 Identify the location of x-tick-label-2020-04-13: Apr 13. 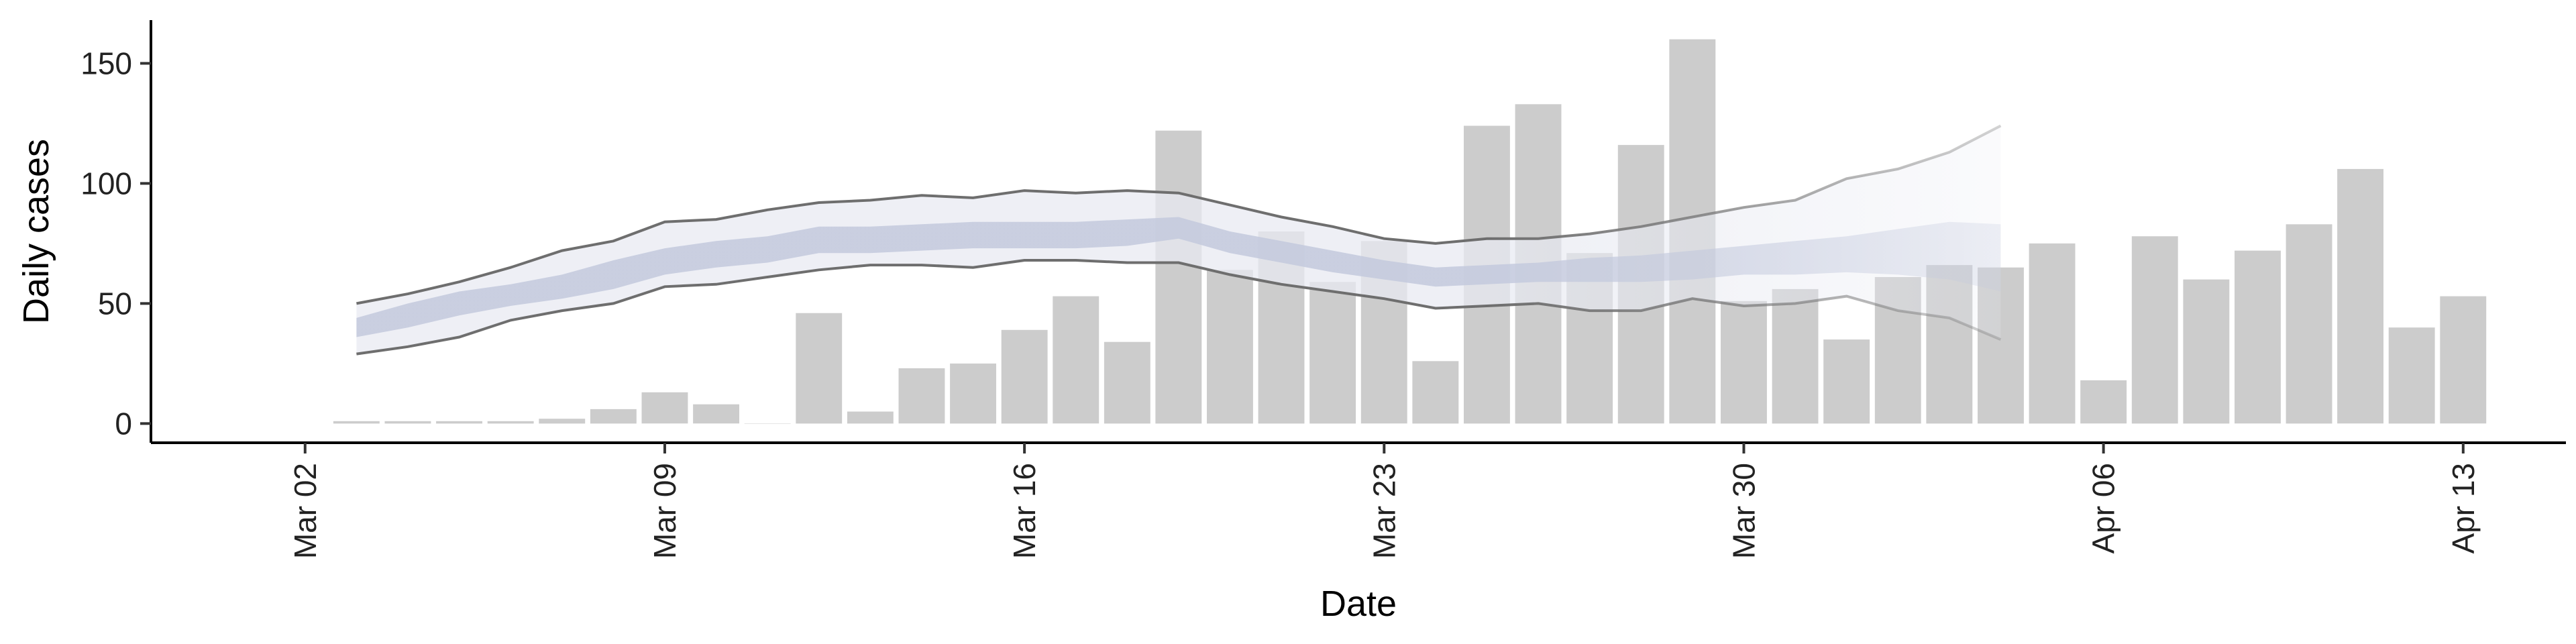
(2463, 508).